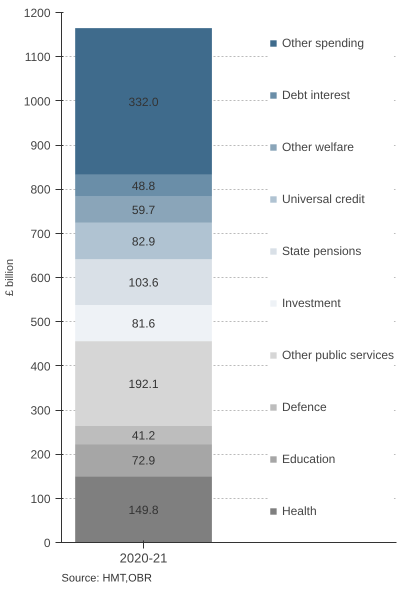 This screenshot has height=612, width=411. I want to click on data-label: 72.9, so click(144, 461).